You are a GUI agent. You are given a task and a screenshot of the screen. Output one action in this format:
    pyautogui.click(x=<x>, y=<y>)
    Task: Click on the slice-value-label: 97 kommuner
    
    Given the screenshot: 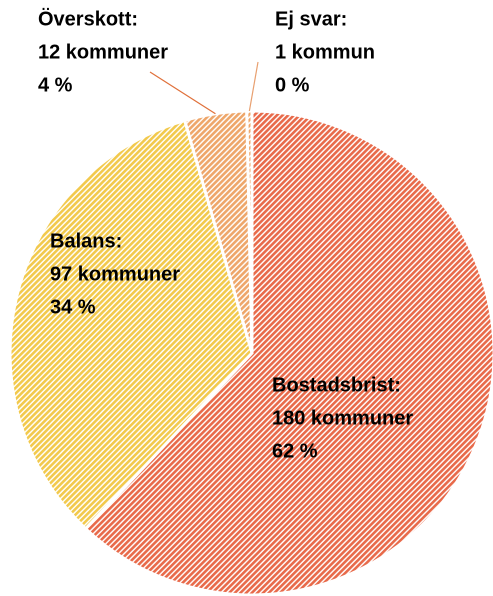 What is the action you would take?
    pyautogui.click(x=115, y=274)
    